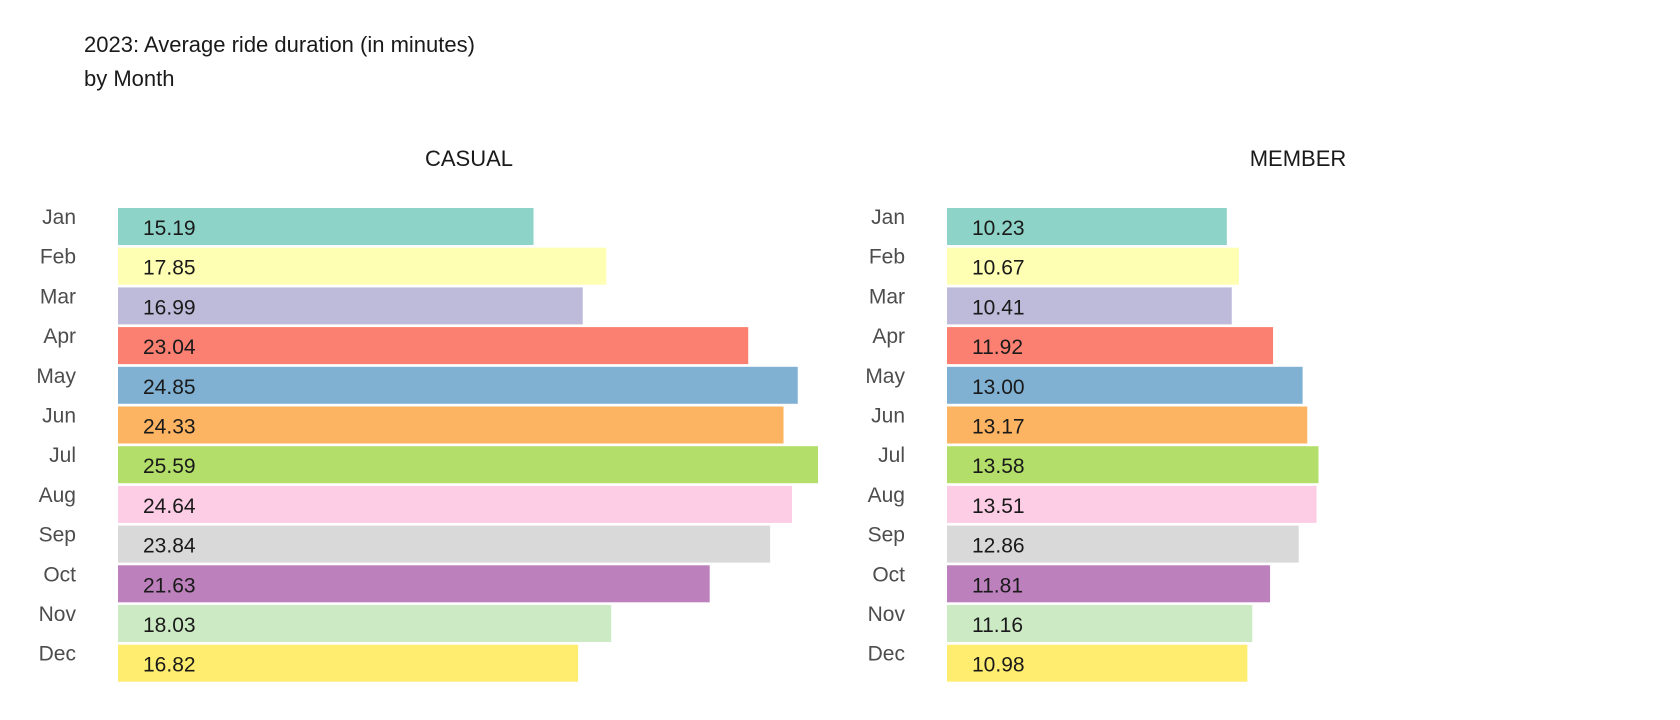 This screenshot has height=720, width=1680. Describe the element at coordinates (998, 387) in the screenshot. I see `member-value-label-may: 13.00` at that location.